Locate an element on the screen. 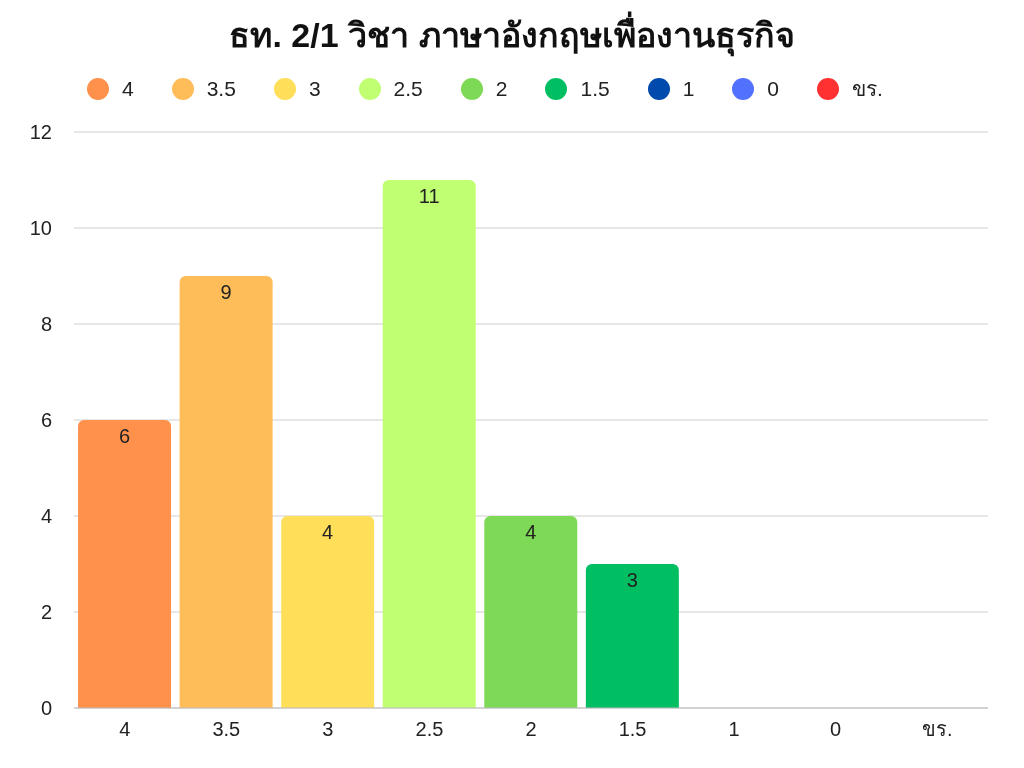 The width and height of the screenshot is (1024, 768). legend-label: 2.5 is located at coordinates (408, 88).